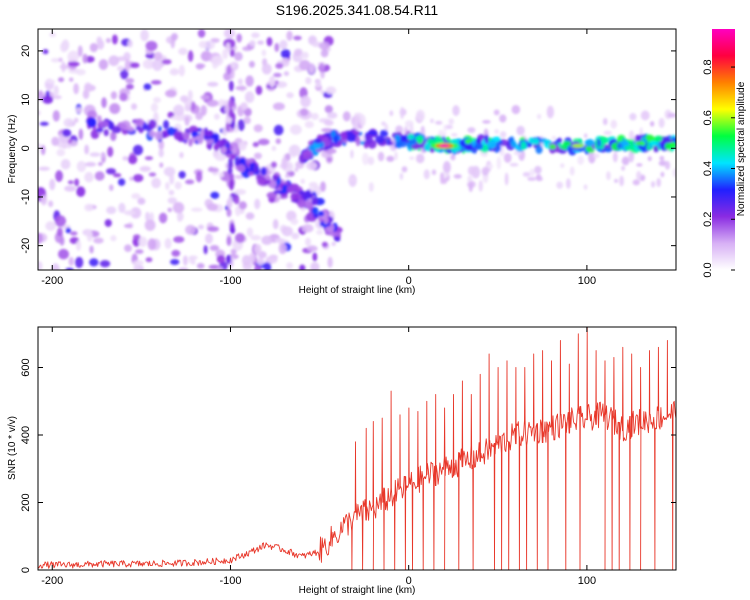  Describe the element at coordinates (357, 290) in the screenshot. I see `spectrogram-x-label: Height of straight line (km)` at that location.